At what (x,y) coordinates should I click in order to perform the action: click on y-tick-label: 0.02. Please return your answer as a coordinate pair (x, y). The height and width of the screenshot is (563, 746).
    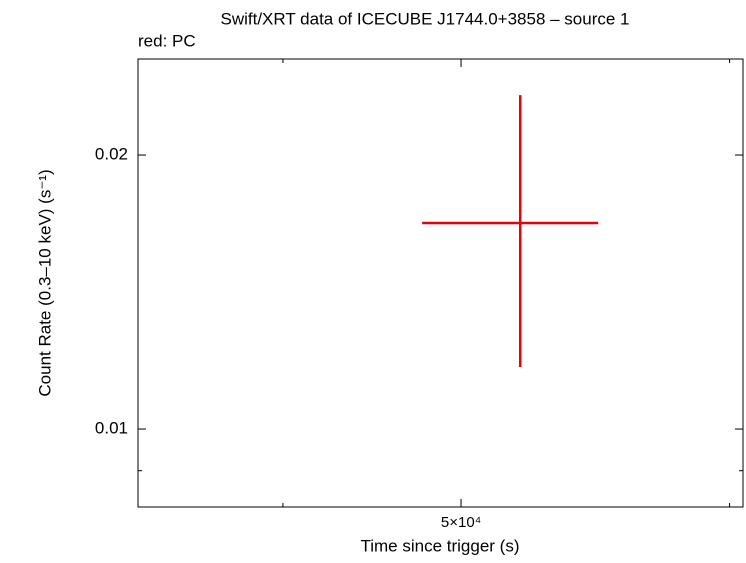
    Looking at the image, I should click on (111, 154).